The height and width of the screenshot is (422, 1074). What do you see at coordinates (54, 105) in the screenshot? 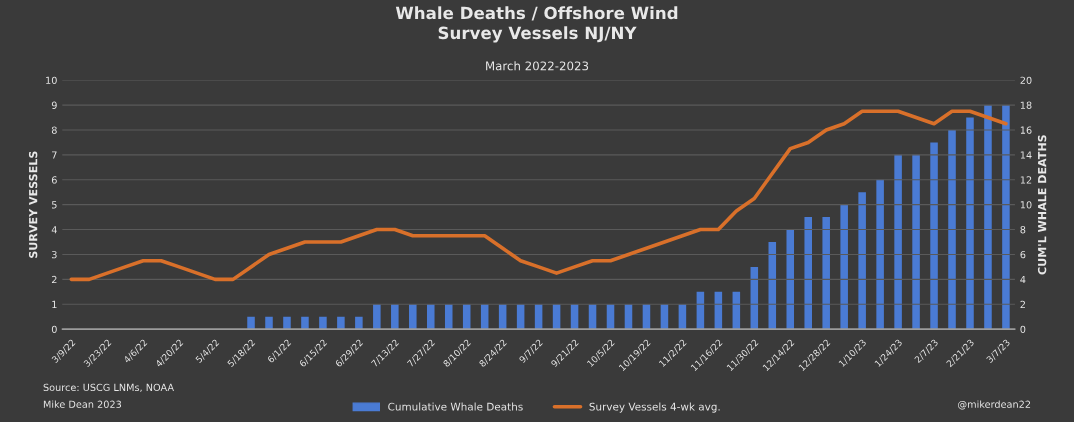
I see `y-tick-label: 9` at bounding box center [54, 105].